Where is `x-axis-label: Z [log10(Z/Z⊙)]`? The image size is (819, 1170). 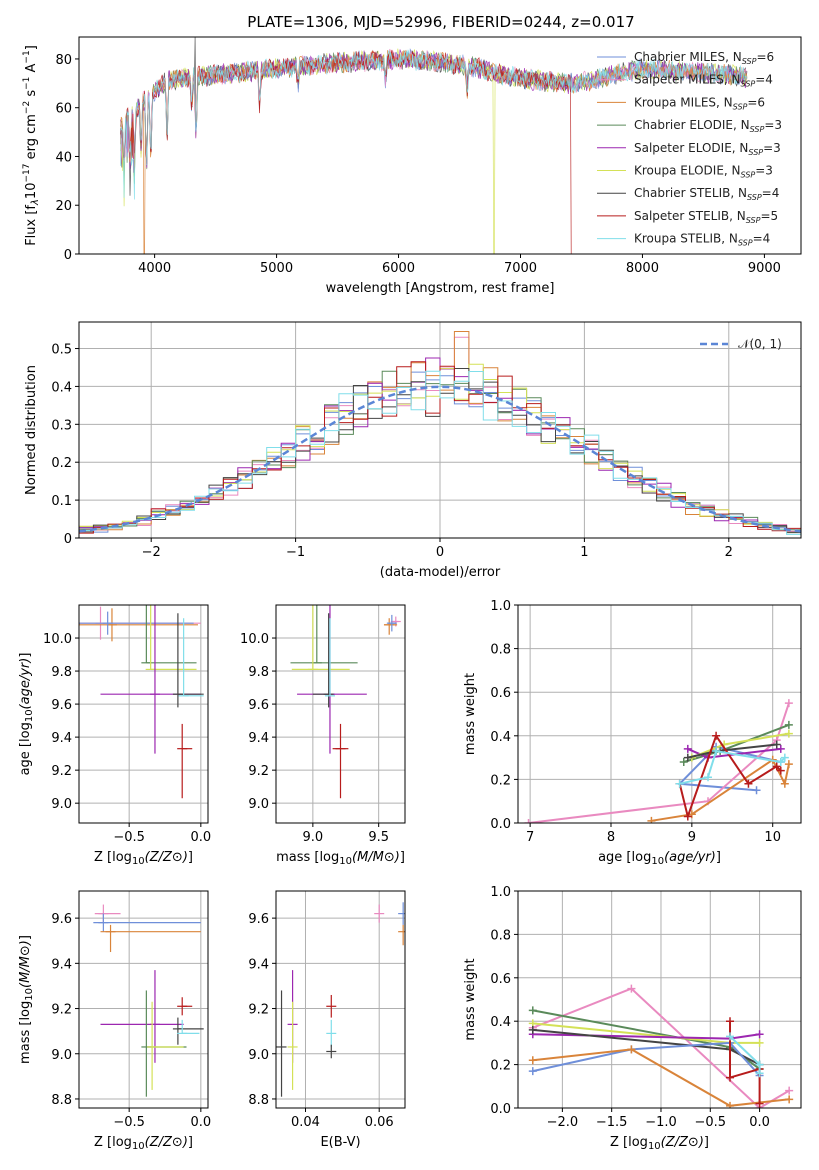 x-axis-label: Z [log10(Z/Z⊙)] is located at coordinates (143, 1143).